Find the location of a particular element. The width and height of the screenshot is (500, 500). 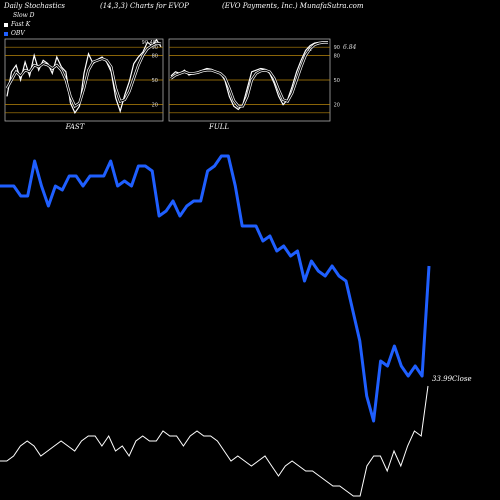

legend-fast-k: Fast K is located at coordinates (17, 24).